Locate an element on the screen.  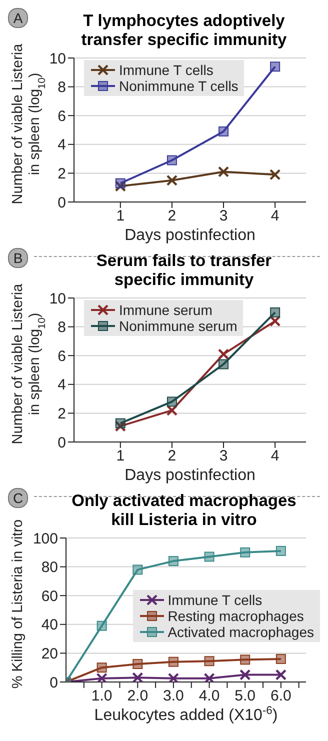
y-tick-label: 20 is located at coordinates (49, 654).